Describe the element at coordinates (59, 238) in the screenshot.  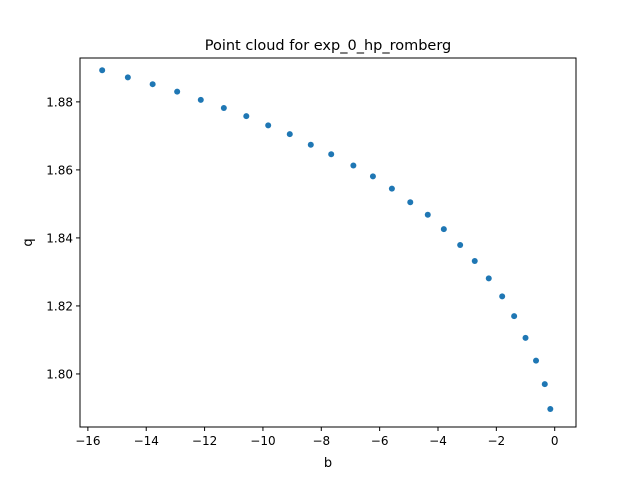
I see `y-tick-label: 1.84` at that location.